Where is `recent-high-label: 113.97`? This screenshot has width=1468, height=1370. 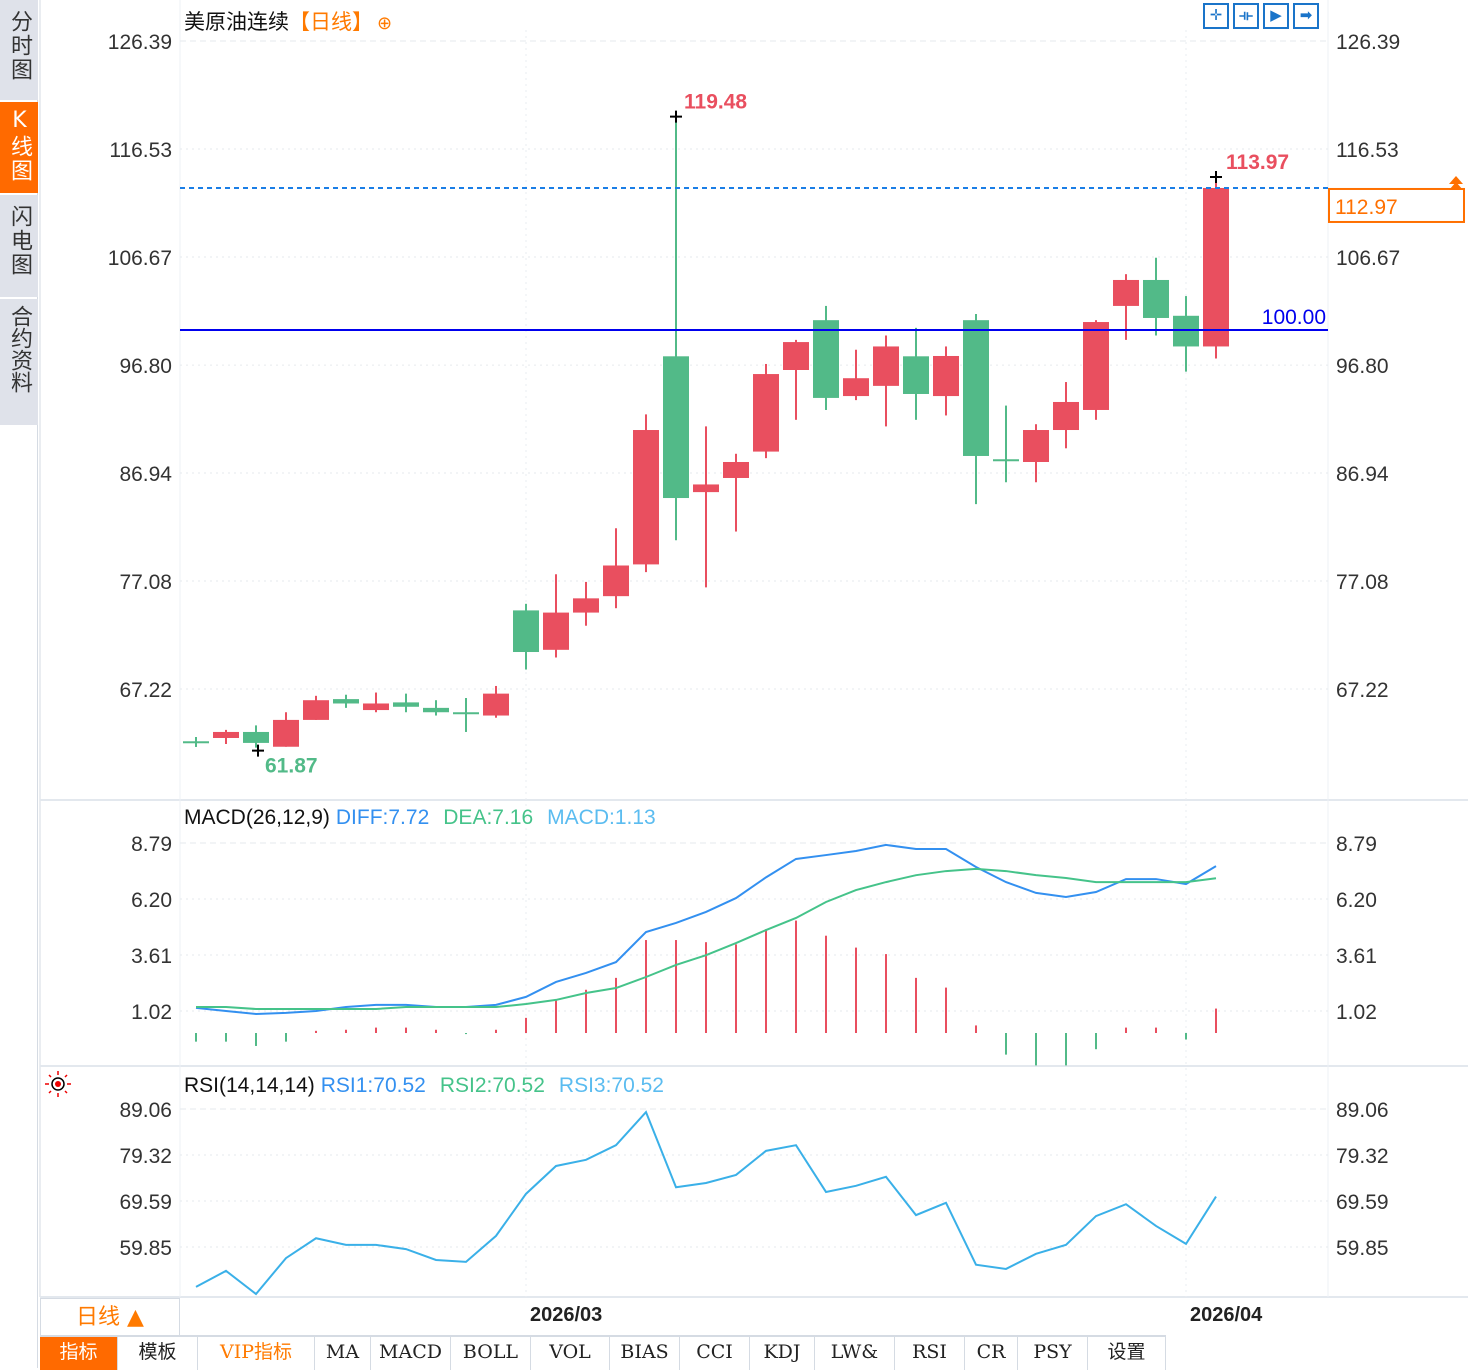
recent-high-label: 113.97 is located at coordinates (1257, 162).